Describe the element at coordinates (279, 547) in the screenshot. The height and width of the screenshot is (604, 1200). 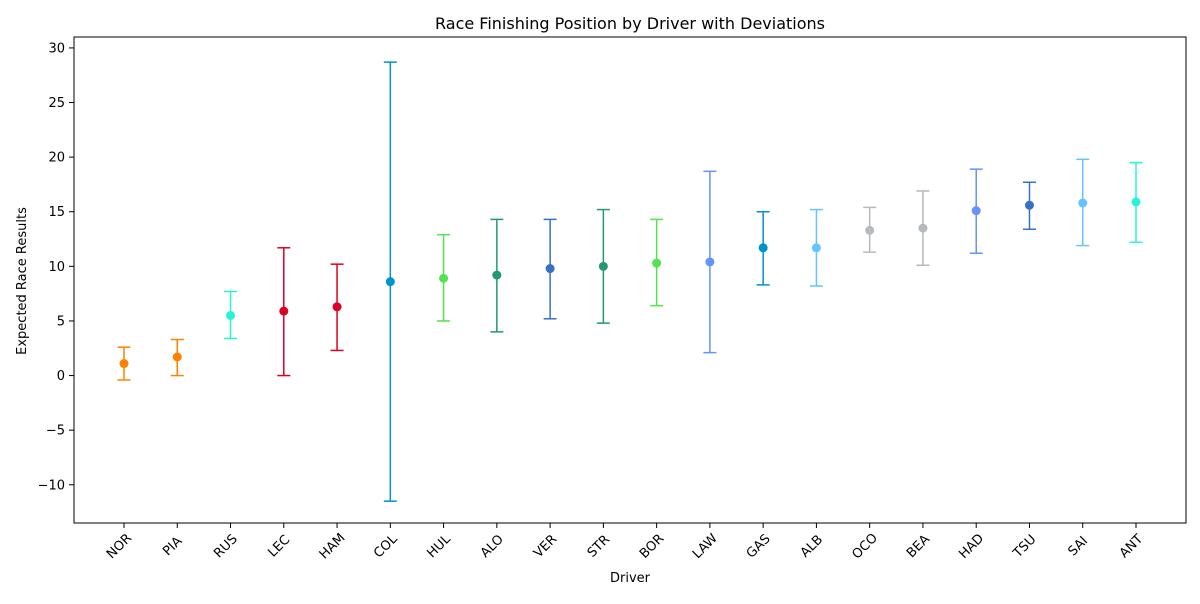
I see `x-tick-label: LEC` at that location.